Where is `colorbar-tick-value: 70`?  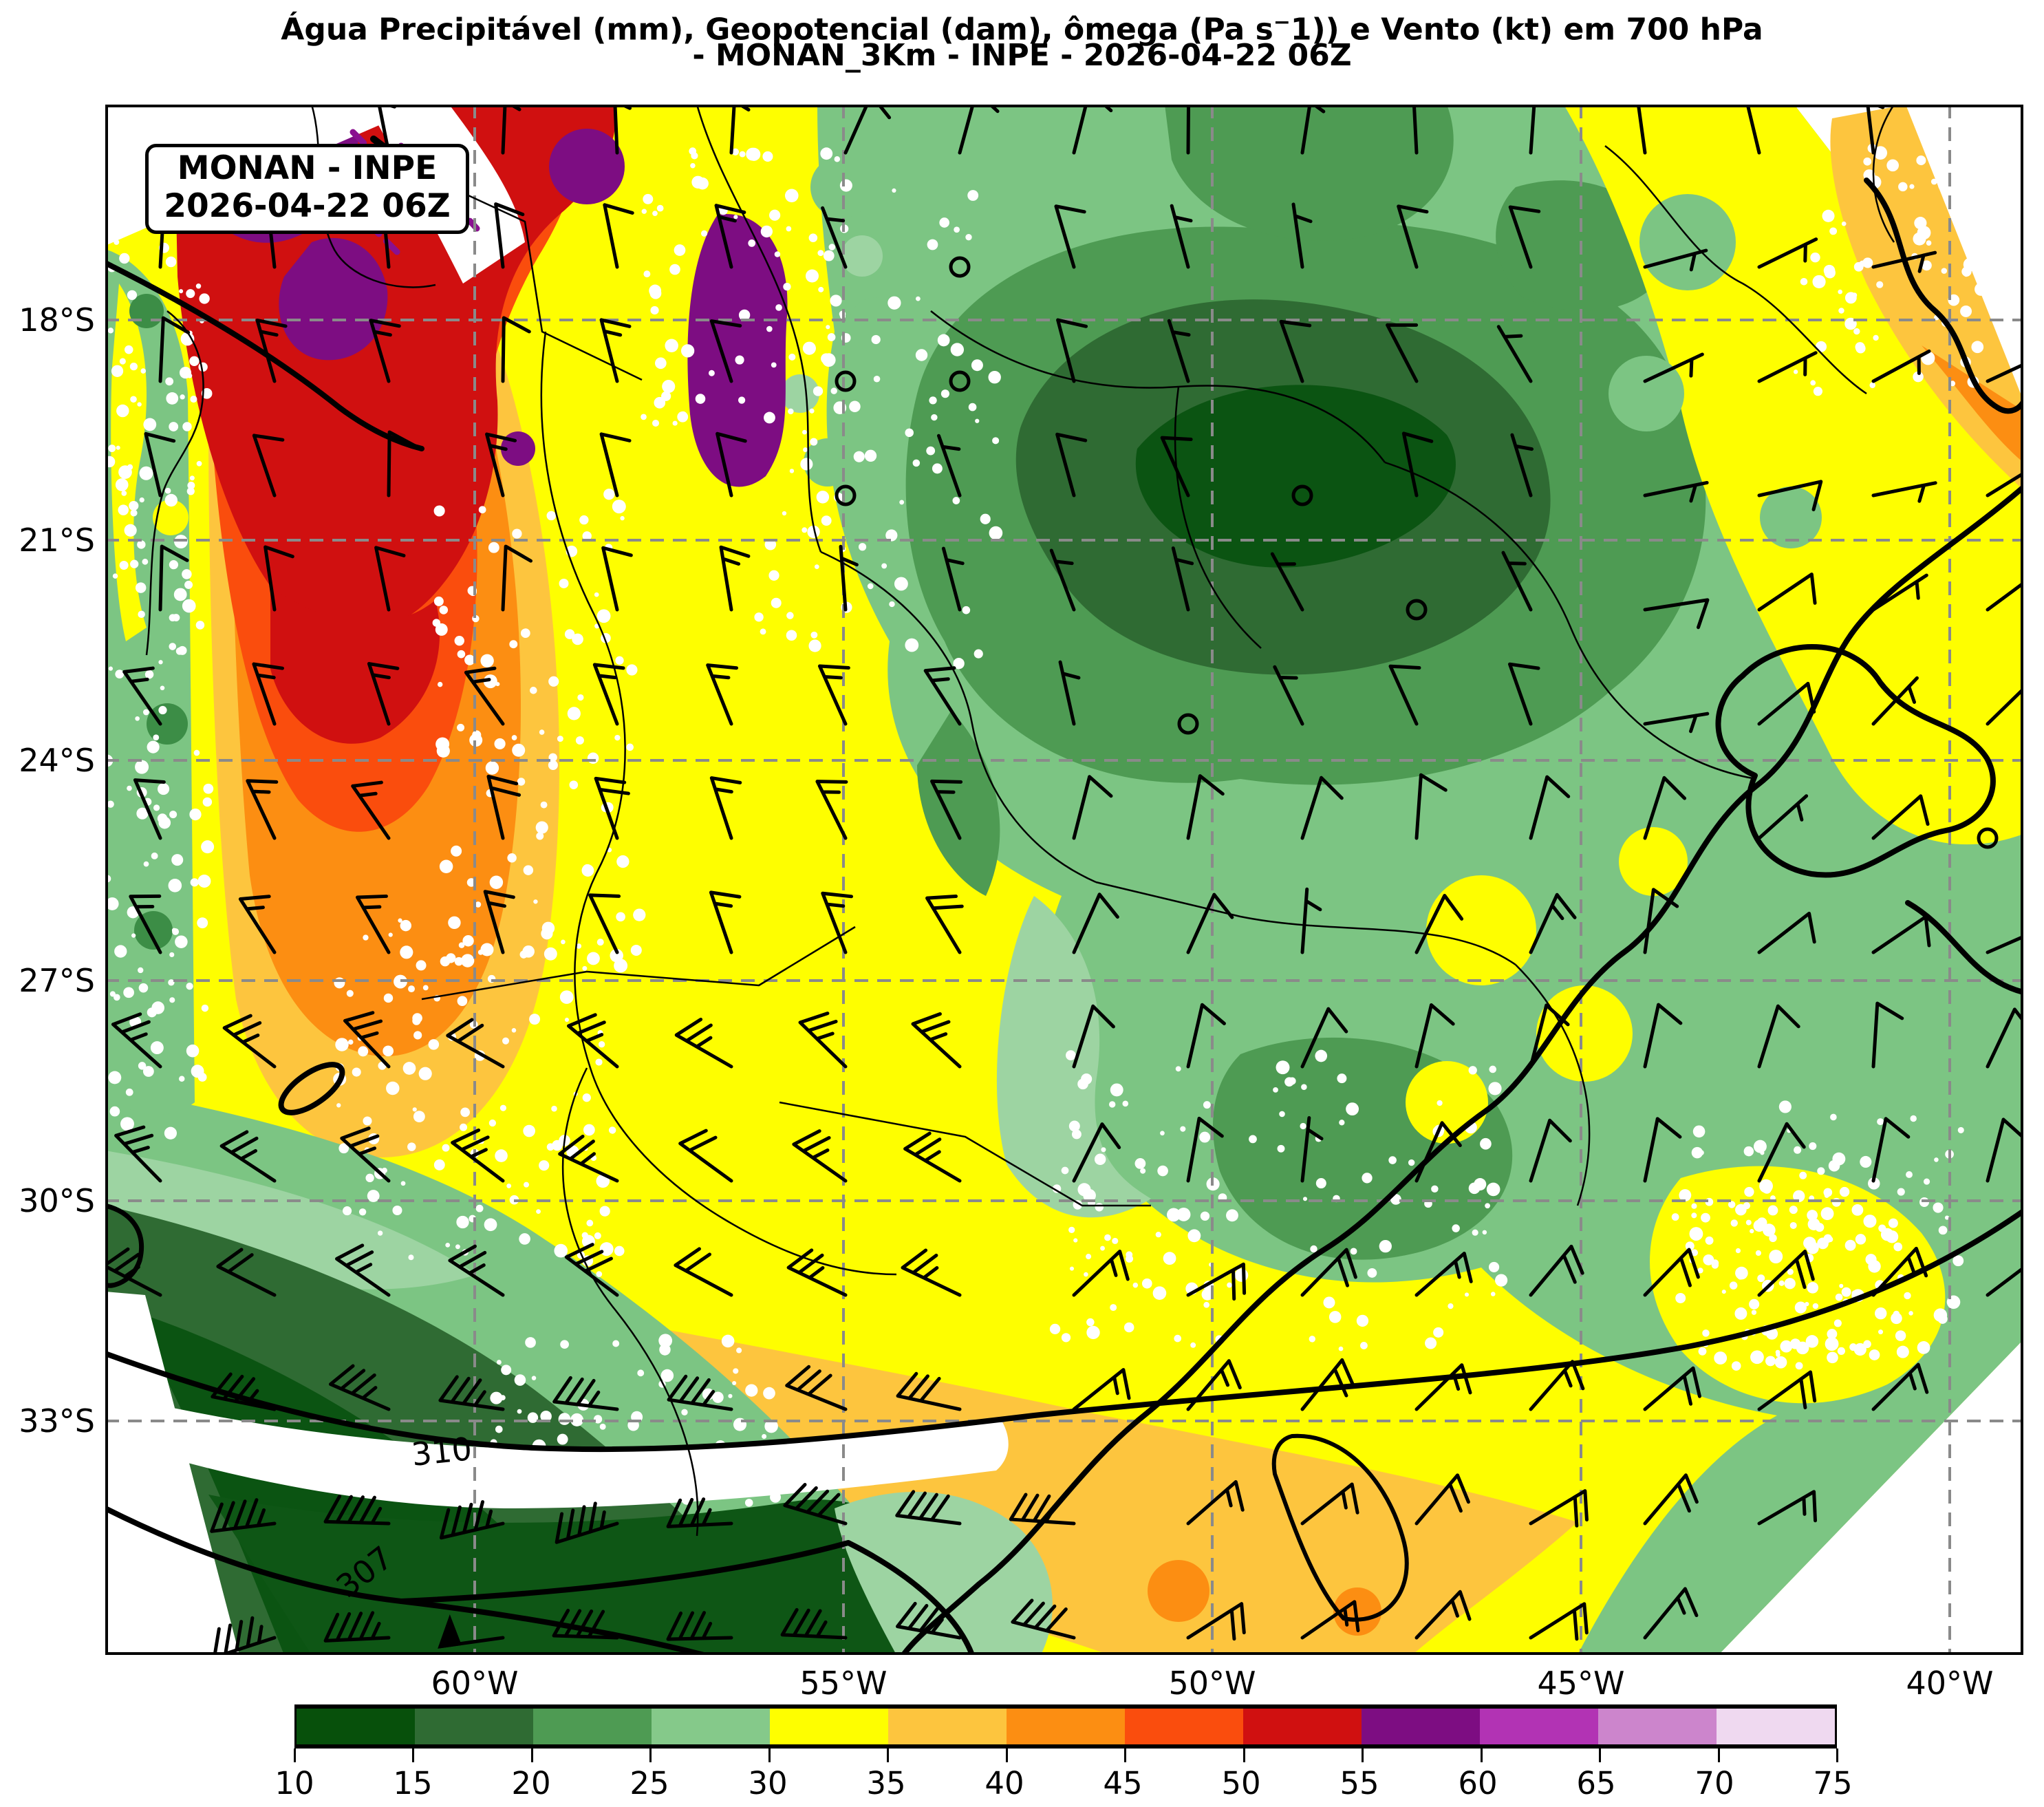
colorbar-tick-value: 70 is located at coordinates (1714, 1783).